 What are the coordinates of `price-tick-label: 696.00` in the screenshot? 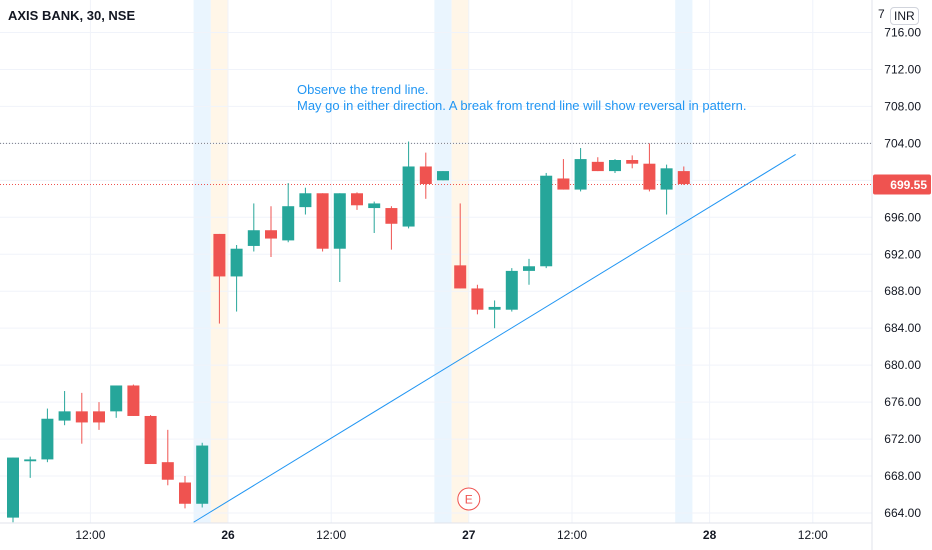 It's located at (902, 217).